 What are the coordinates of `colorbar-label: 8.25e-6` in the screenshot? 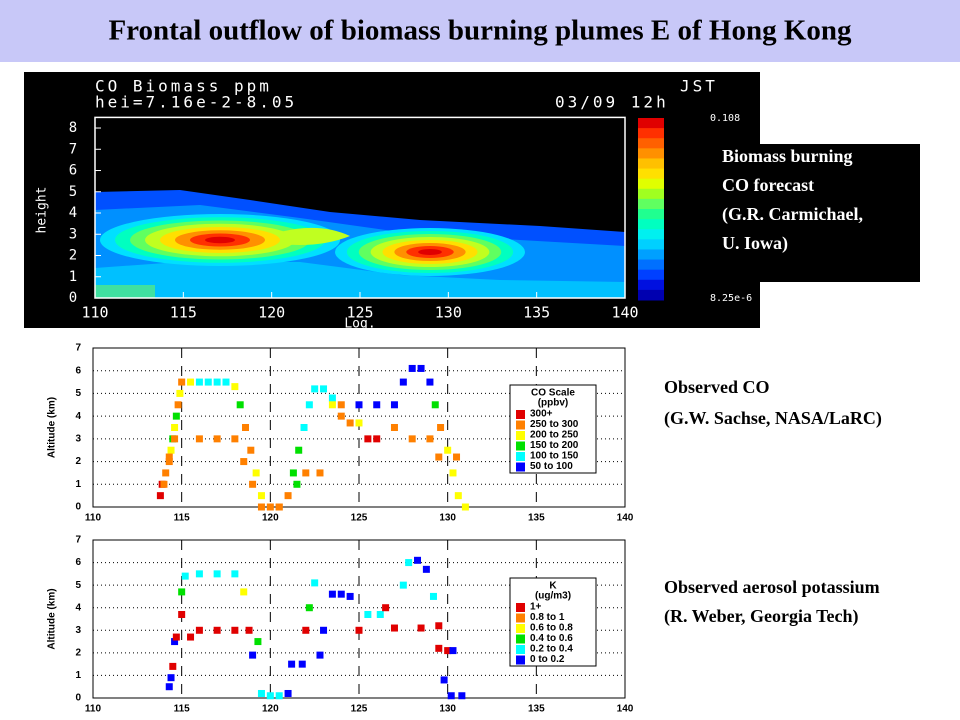 It's located at (731, 298).